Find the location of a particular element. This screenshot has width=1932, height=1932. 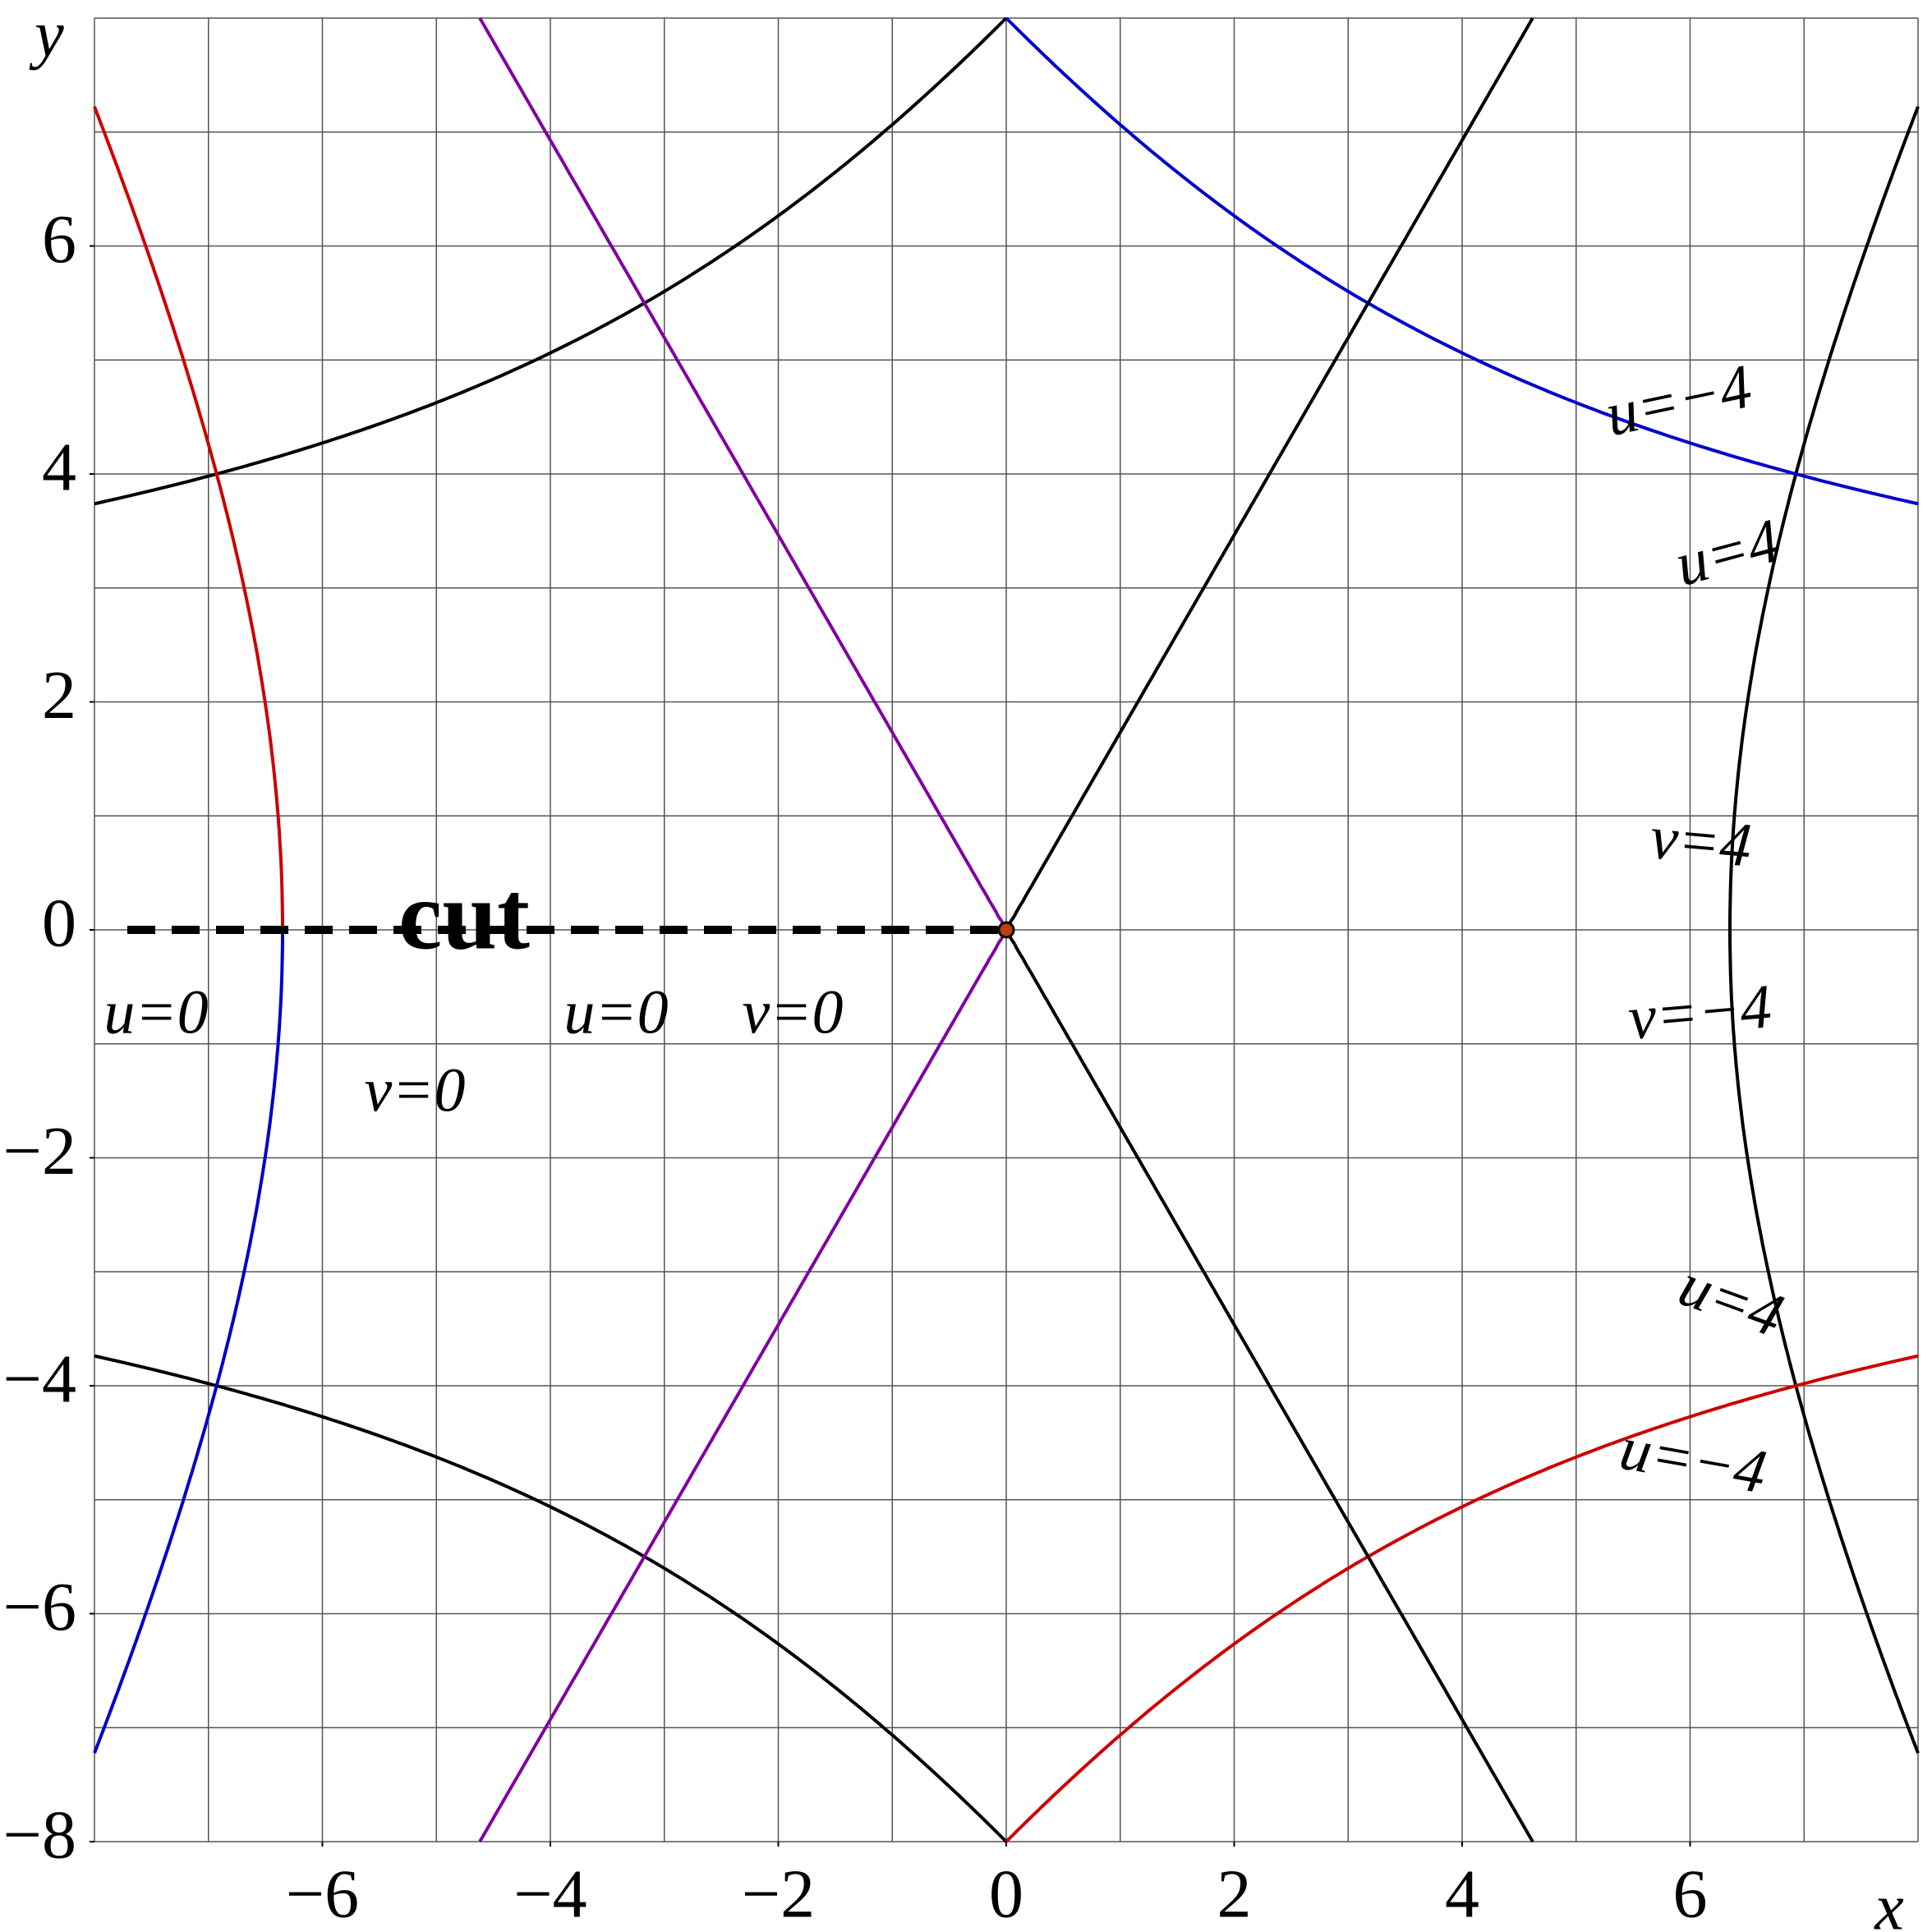

y-tick-label: −8 is located at coordinates (39, 1834).